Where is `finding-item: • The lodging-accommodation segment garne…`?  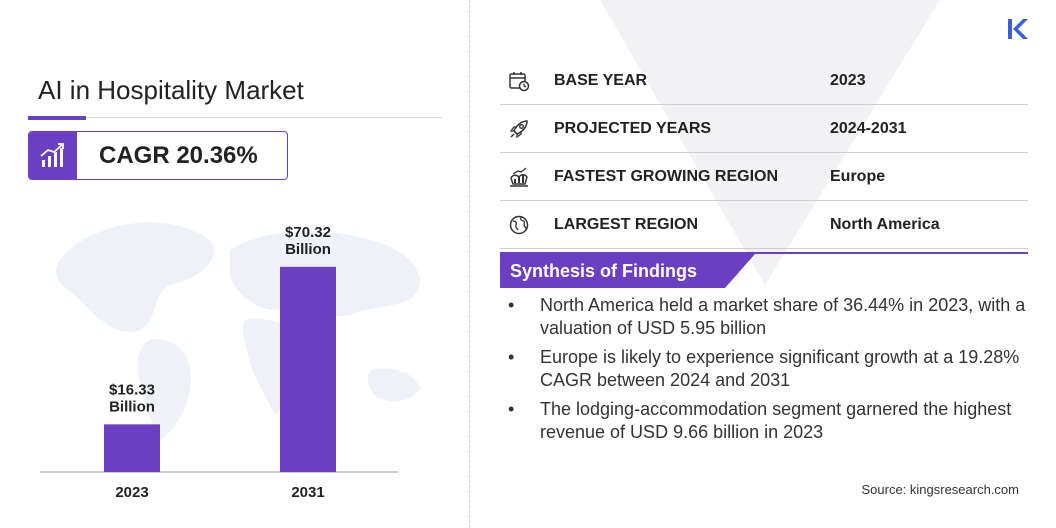 finding-item: • The lodging-accommodation segment garne… is located at coordinates (766, 421).